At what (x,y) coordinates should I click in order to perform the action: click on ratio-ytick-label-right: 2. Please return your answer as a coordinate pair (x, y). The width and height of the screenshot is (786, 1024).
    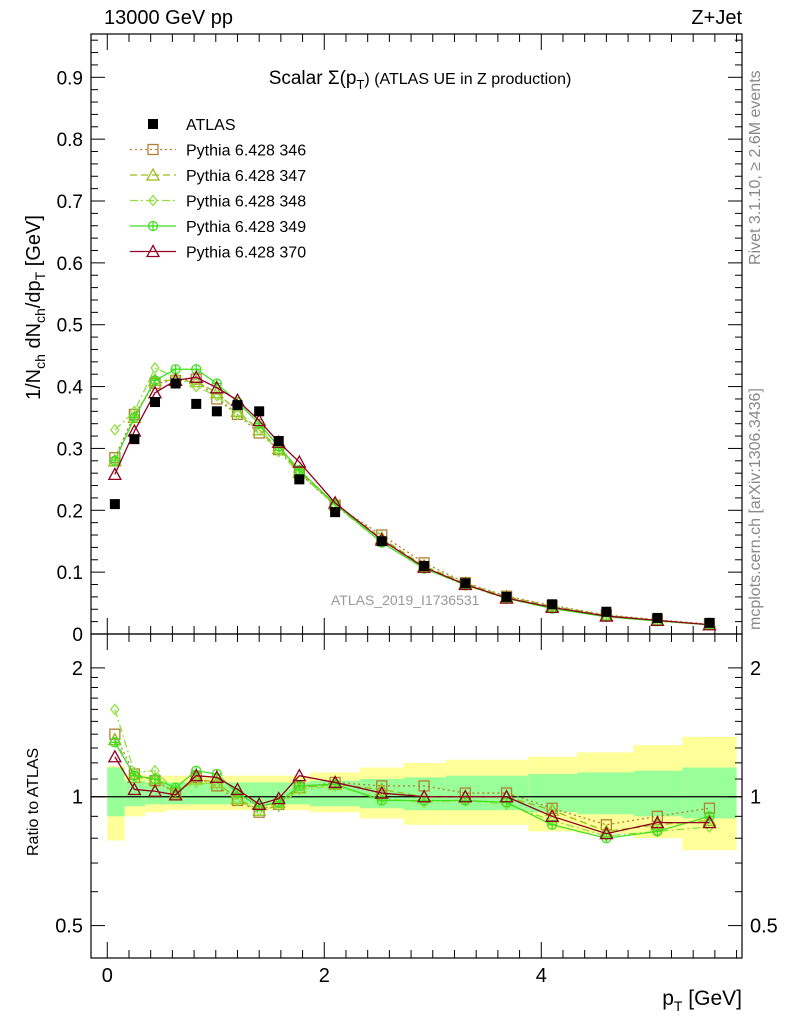
    Looking at the image, I should click on (755, 669).